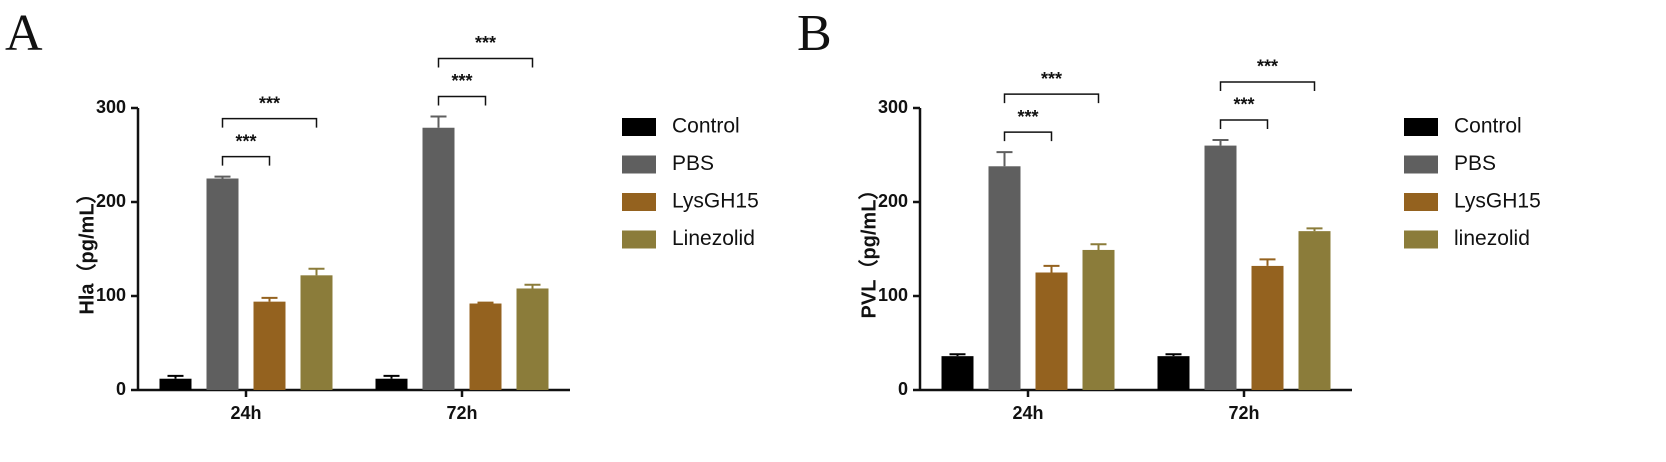 The height and width of the screenshot is (462, 1666). I want to click on legend-label: Linezolid, so click(713, 238).